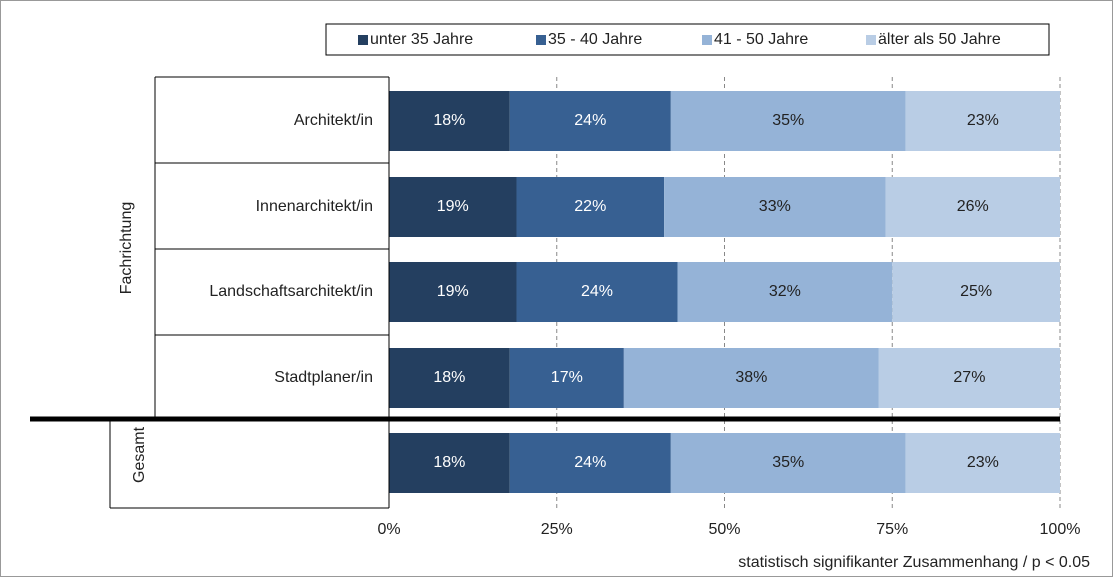 Image resolution: width=1113 pixels, height=577 pixels. I want to click on x-tick-label: 0%, so click(388, 529).